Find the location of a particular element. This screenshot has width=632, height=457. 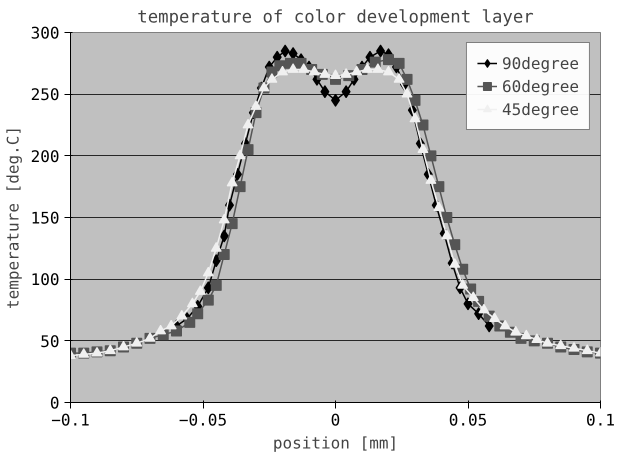

x-tick-label: −0.1 is located at coordinates (70, 420).